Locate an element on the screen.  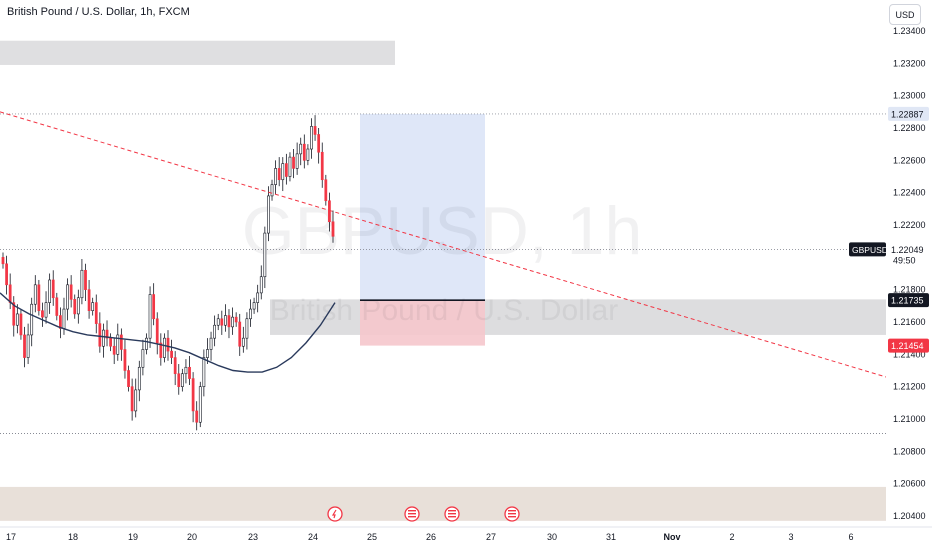
y-tick-label: 1.22800 is located at coordinates (909, 128).